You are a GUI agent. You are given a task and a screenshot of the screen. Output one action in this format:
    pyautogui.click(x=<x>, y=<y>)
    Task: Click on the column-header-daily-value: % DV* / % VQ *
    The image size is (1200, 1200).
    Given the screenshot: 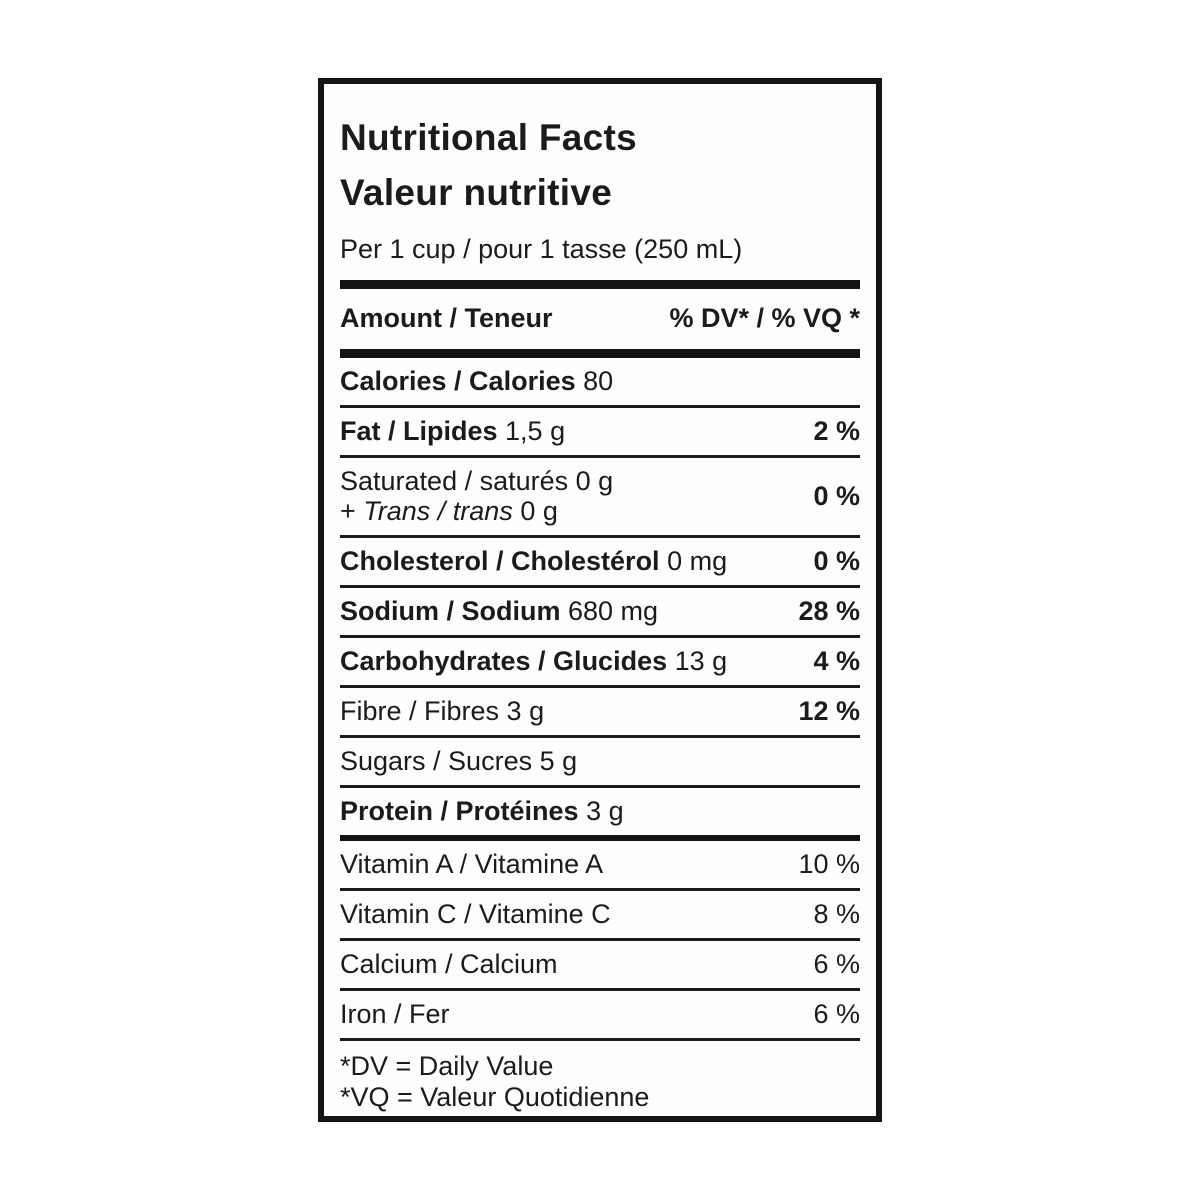 What is the action you would take?
    pyautogui.click(x=764, y=318)
    